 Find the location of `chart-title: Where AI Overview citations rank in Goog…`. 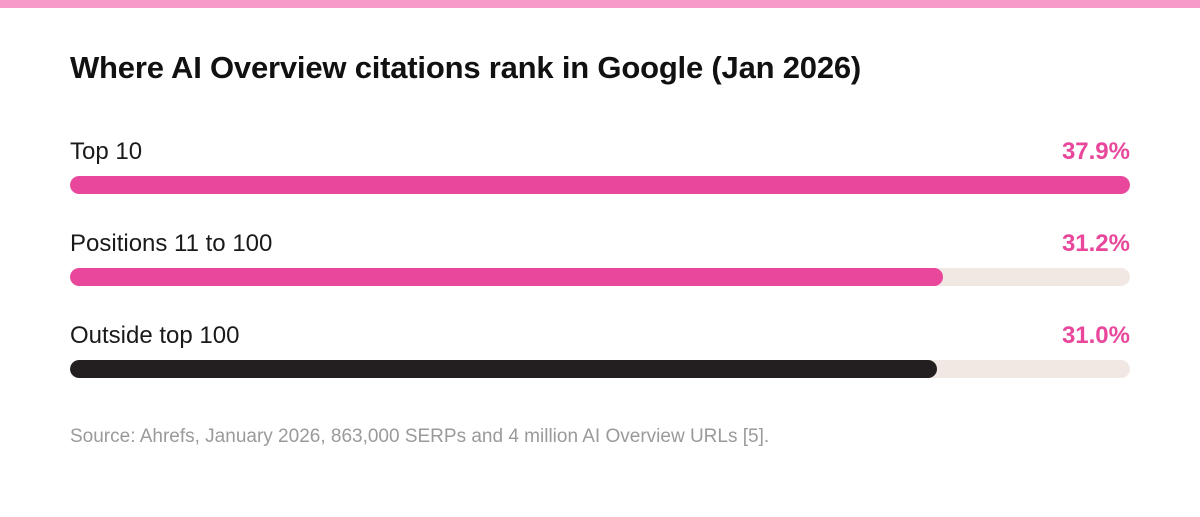

chart-title: Where AI Overview citations rank in Goog… is located at coordinates (466, 67).